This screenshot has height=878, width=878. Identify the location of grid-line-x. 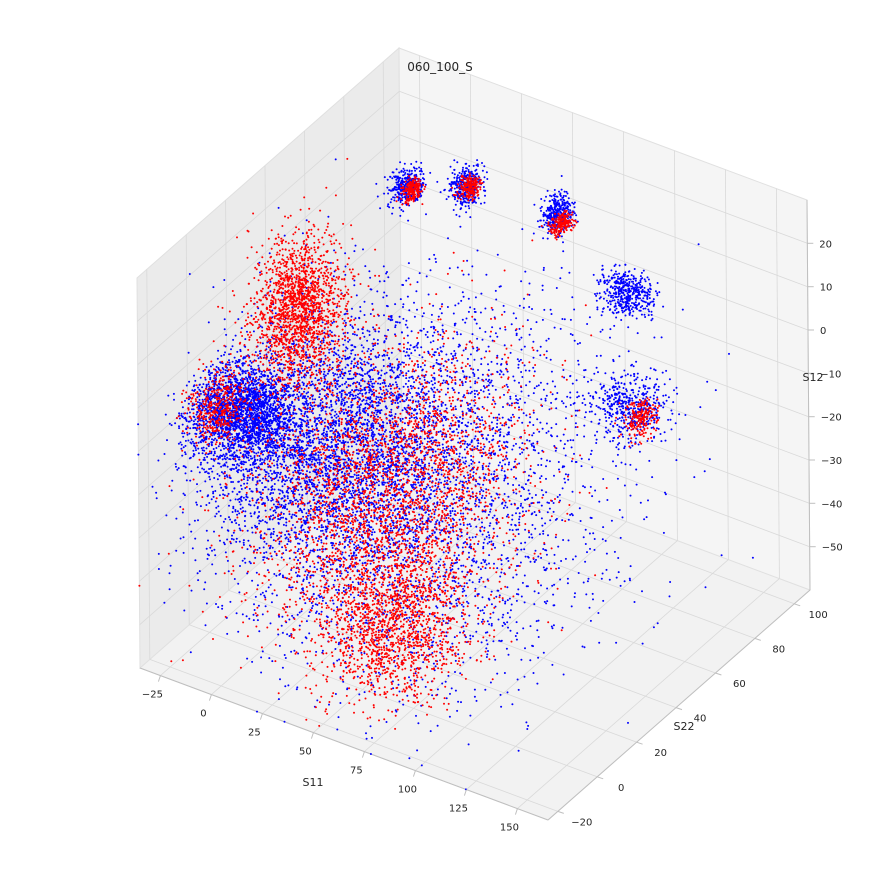
(421, 250).